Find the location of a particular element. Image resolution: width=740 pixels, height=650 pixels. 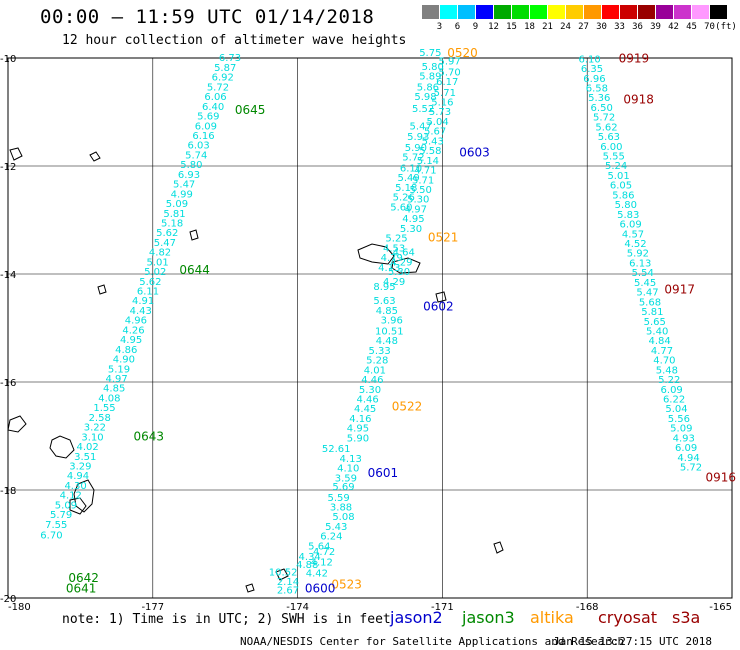

scale-label: 33 is located at coordinates (619, 27).